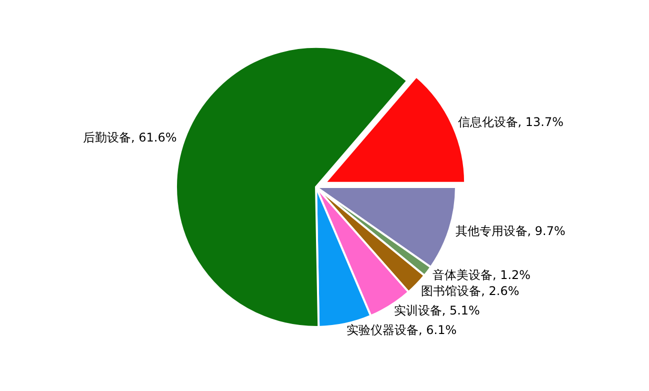  I want to click on slice-label: 音体美设备, so click(462, 275).